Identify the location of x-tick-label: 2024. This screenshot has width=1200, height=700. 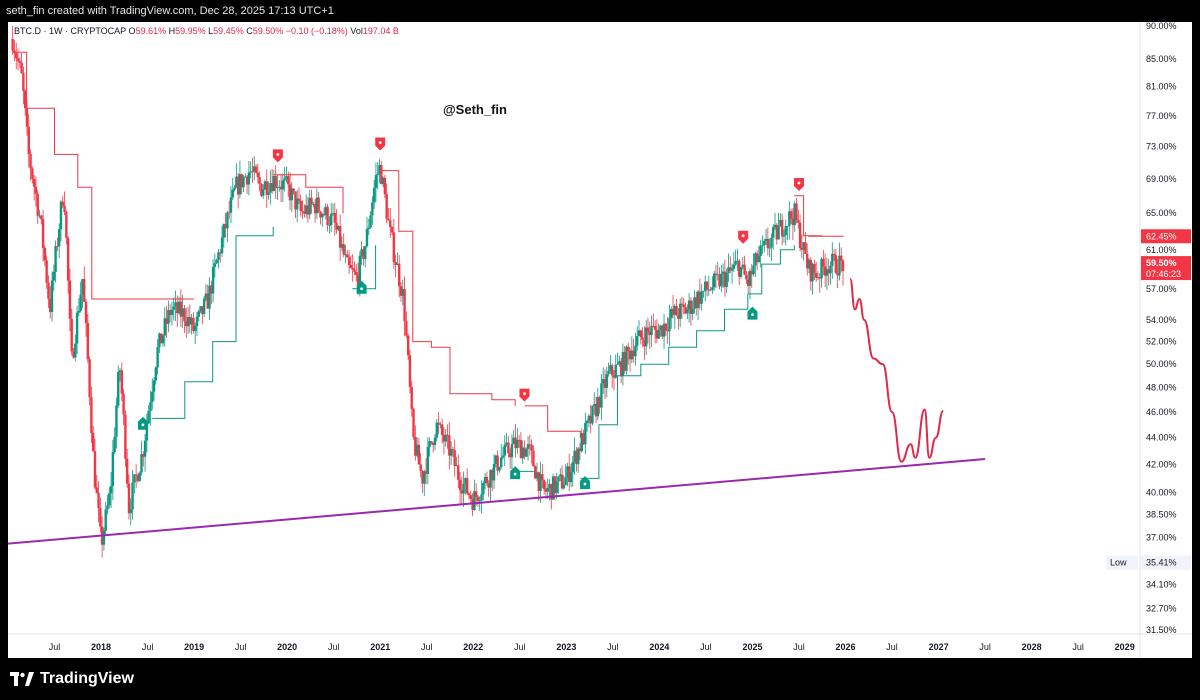
(659, 647).